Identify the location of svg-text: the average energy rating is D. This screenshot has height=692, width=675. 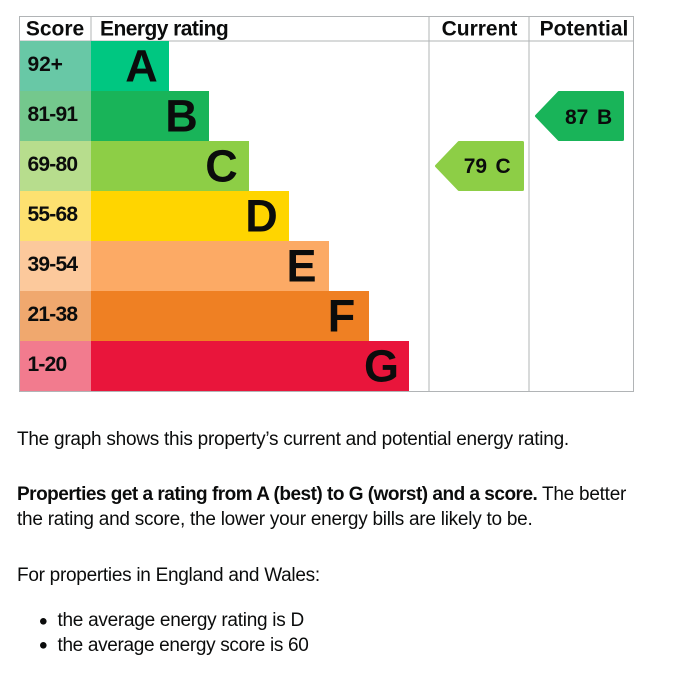
(181, 620).